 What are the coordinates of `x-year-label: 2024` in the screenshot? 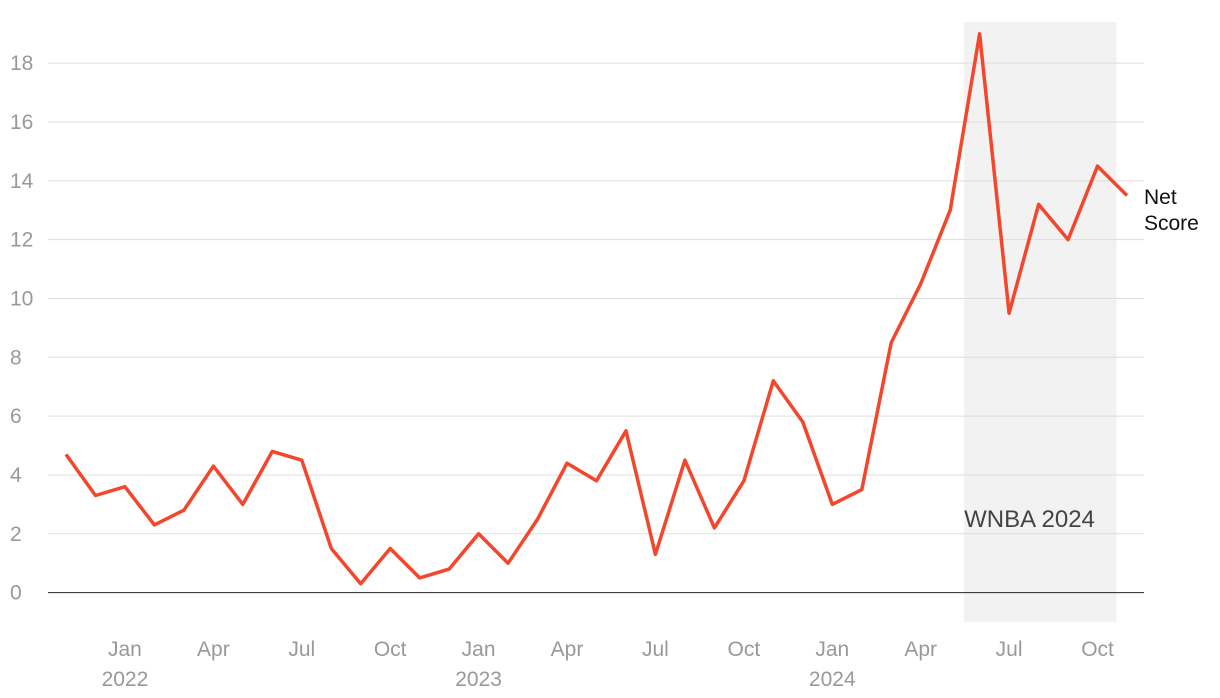 It's located at (832, 679).